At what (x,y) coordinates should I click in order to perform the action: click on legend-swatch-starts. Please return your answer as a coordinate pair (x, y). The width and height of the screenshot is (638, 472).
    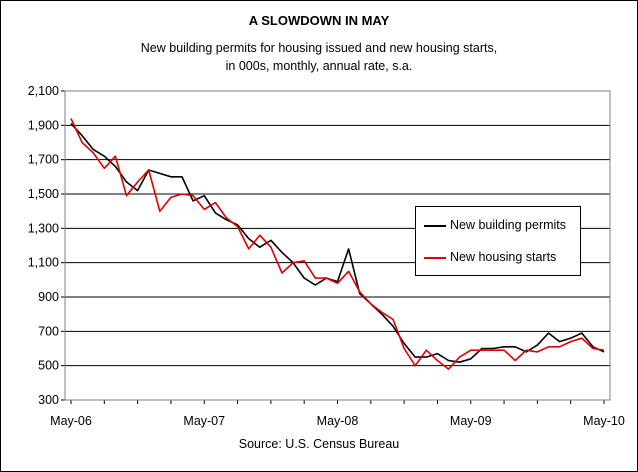
    Looking at the image, I should click on (435, 258).